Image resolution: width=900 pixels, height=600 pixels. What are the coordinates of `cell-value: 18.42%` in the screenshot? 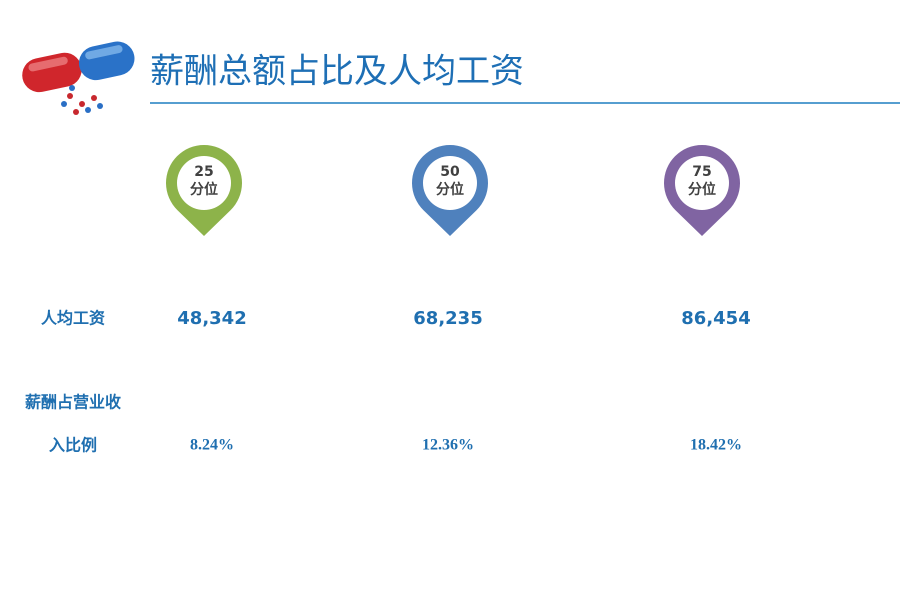 It's located at (716, 445).